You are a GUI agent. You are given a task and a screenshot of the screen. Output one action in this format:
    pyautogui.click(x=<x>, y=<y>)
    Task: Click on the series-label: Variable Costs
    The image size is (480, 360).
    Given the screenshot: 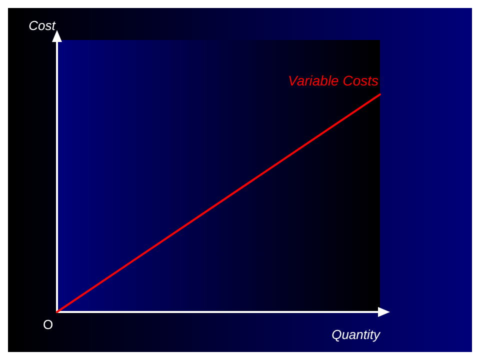 What is the action you would take?
    pyautogui.click(x=333, y=80)
    